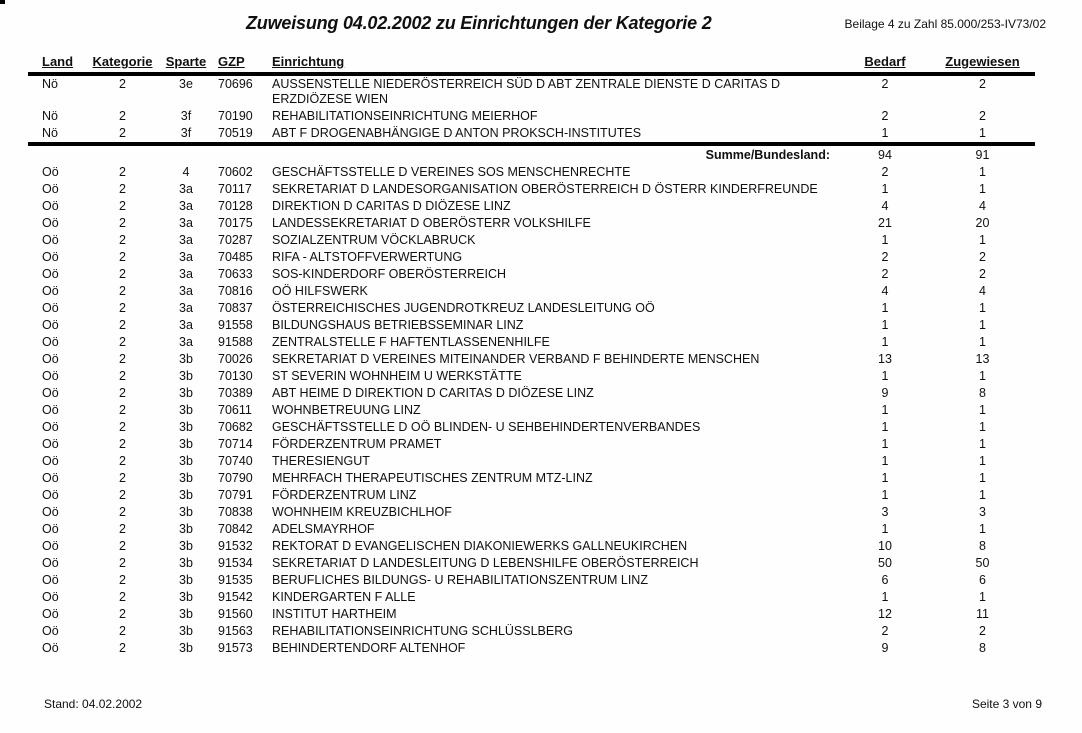  What do you see at coordinates (398, 325) in the screenshot?
I see `cell-einrichtung: BILDUNGSHAUS BETRIEBSSEMINAR LINZ` at bounding box center [398, 325].